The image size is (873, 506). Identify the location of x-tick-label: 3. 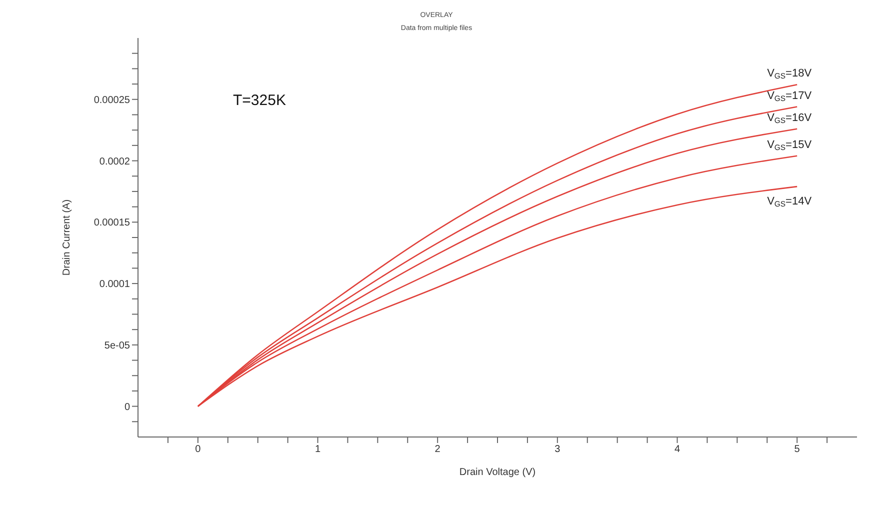
(557, 450).